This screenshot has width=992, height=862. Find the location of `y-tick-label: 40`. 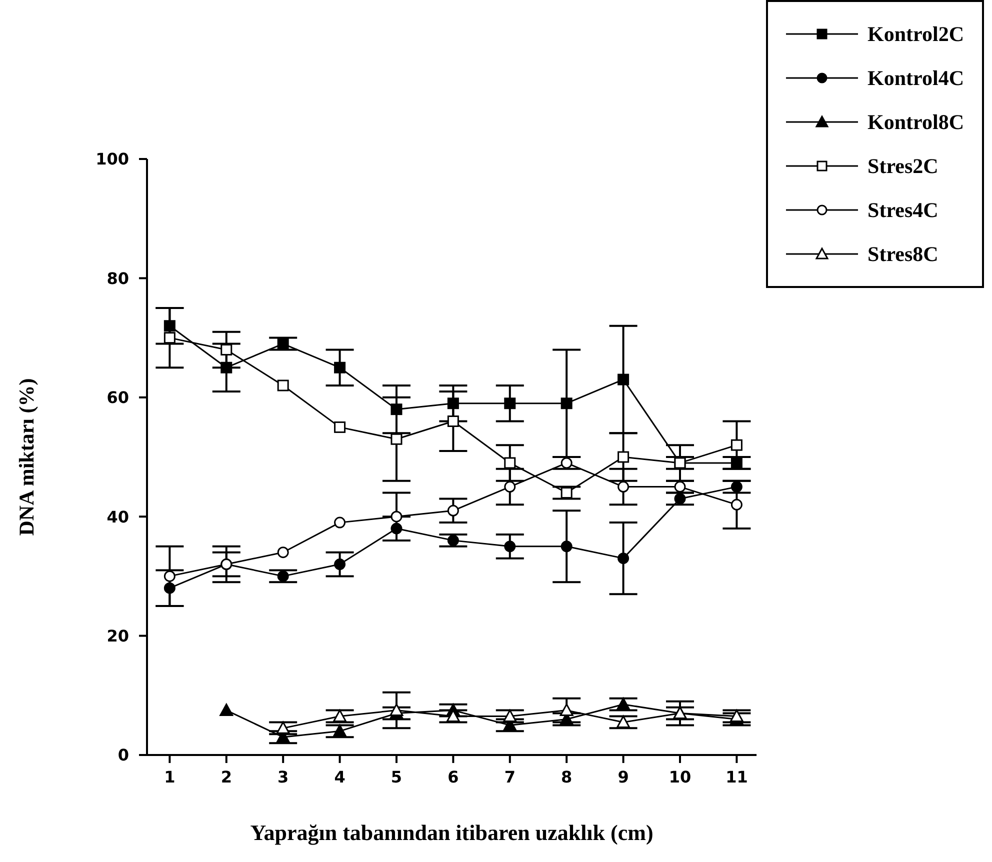

y-tick-label: 40 is located at coordinates (117, 516).